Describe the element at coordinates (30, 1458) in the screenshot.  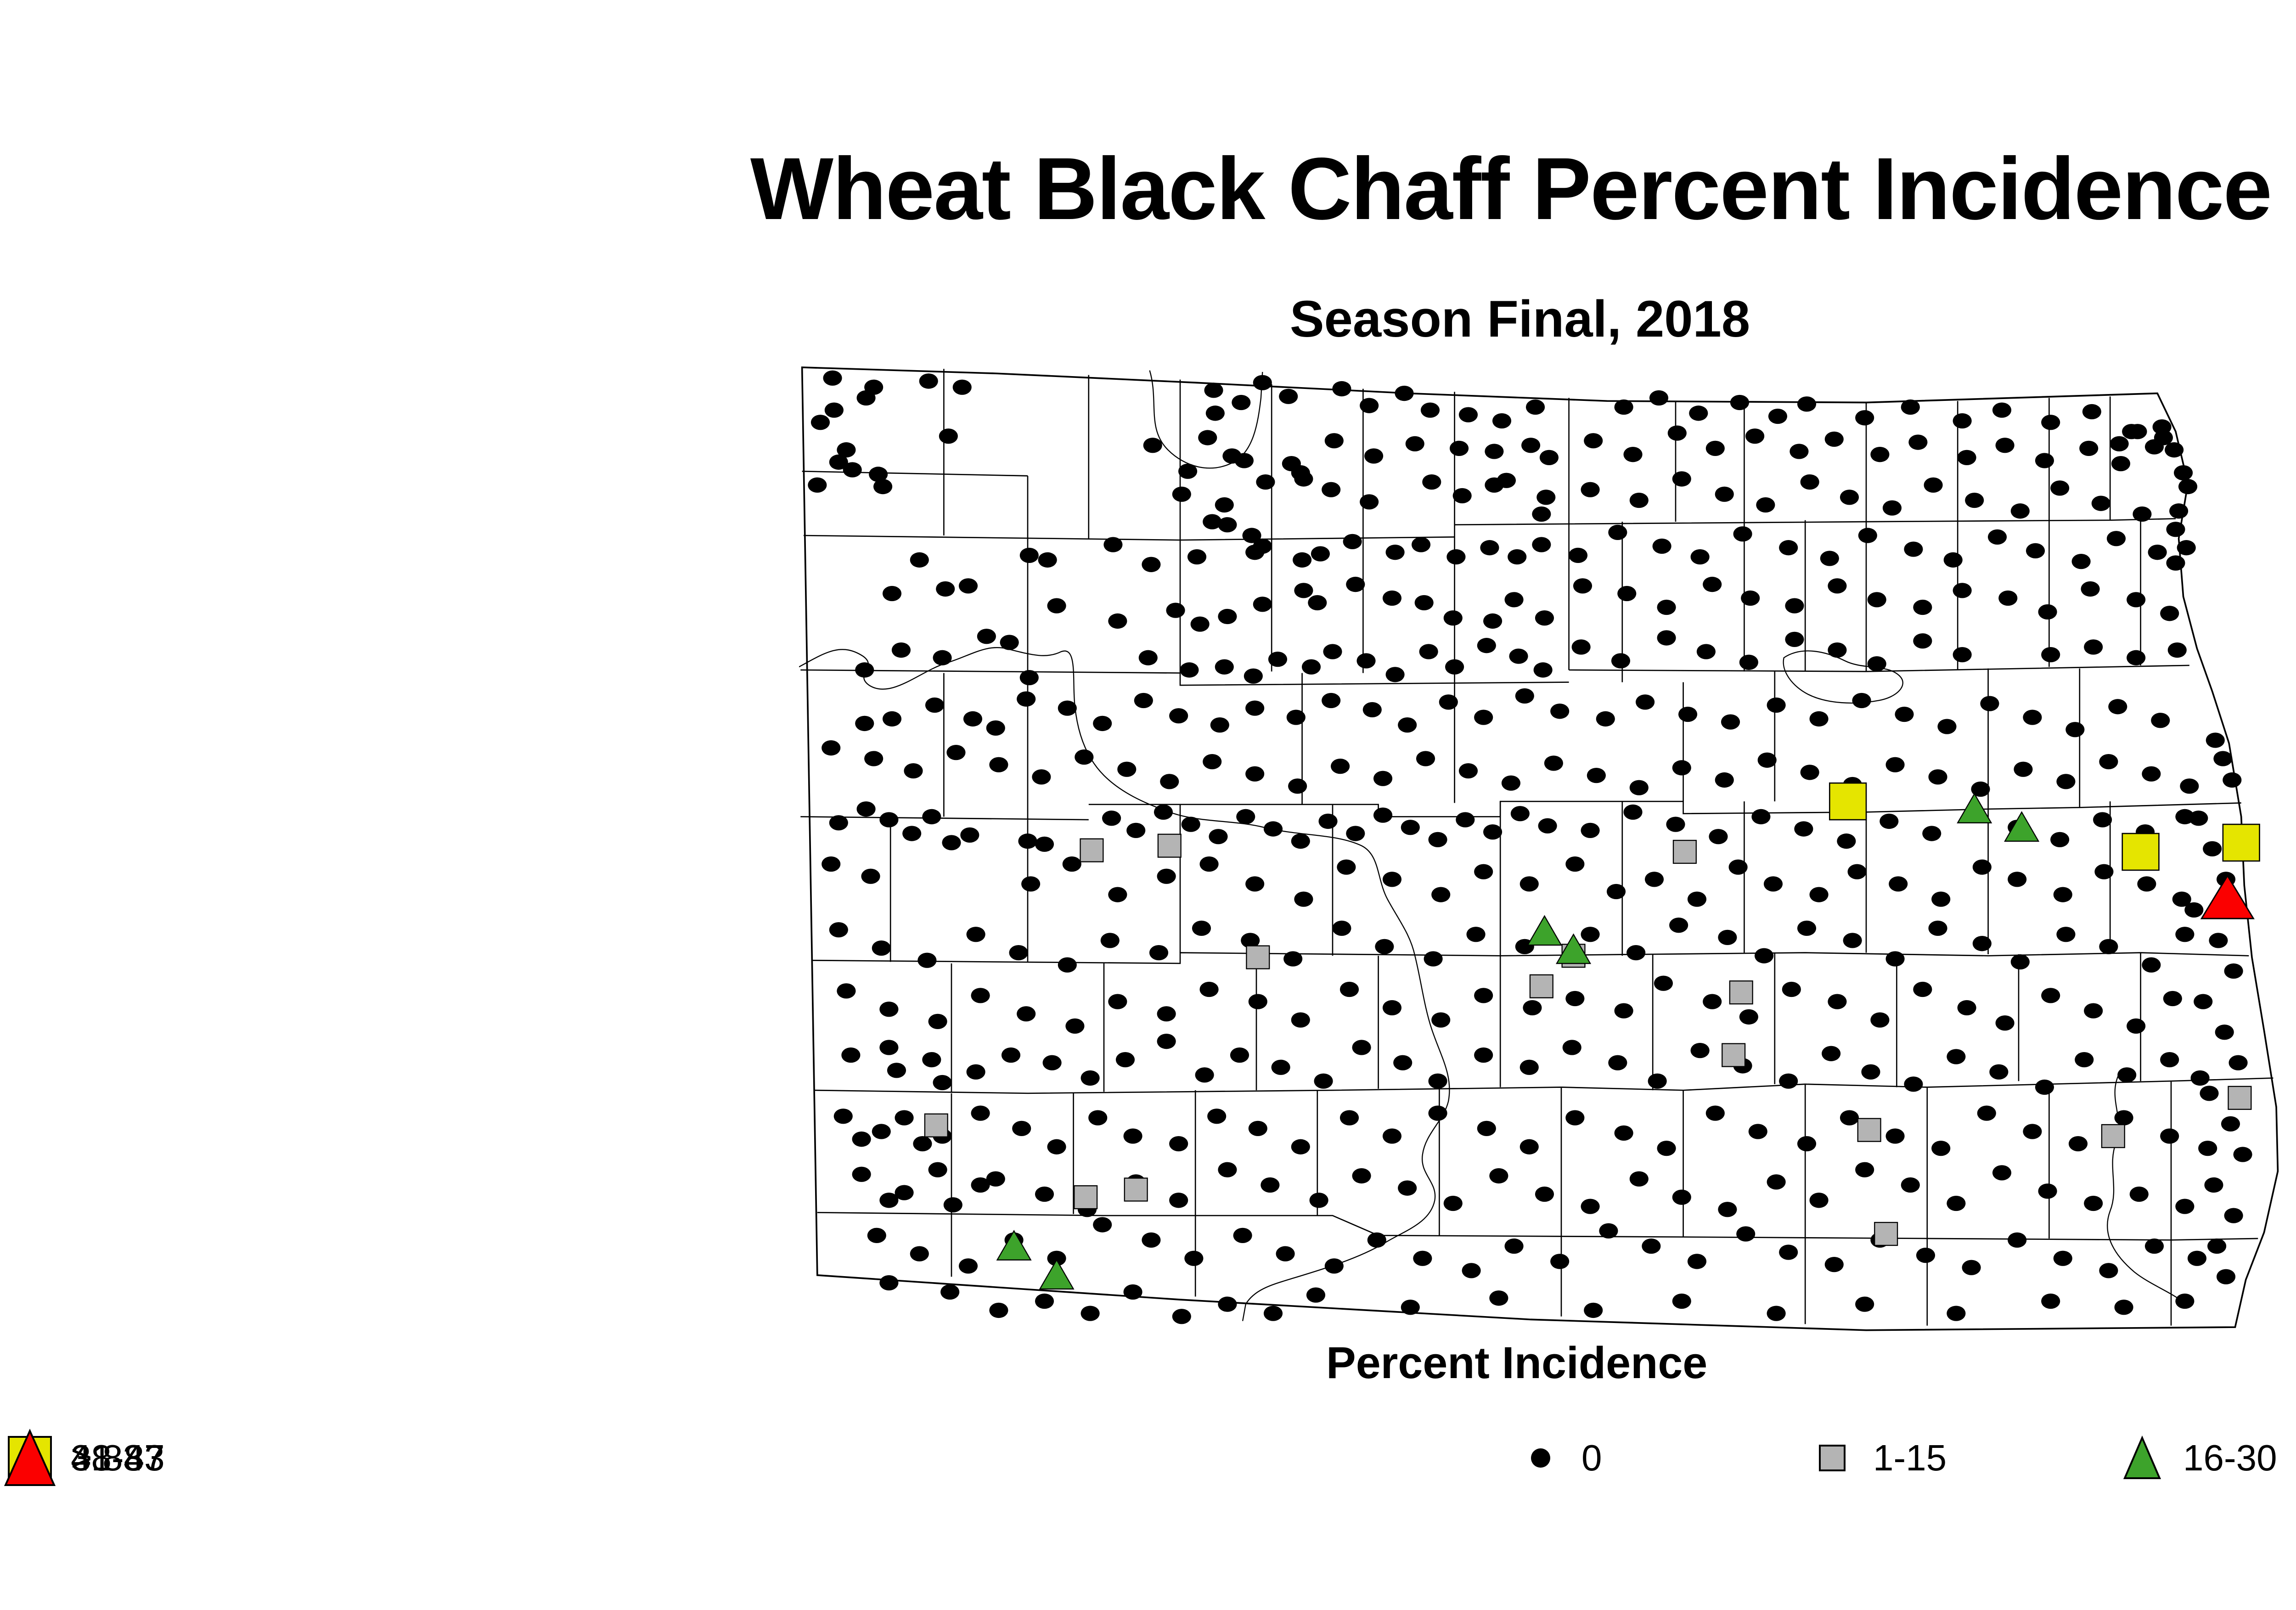
I see `legend-triangle-shape` at that location.